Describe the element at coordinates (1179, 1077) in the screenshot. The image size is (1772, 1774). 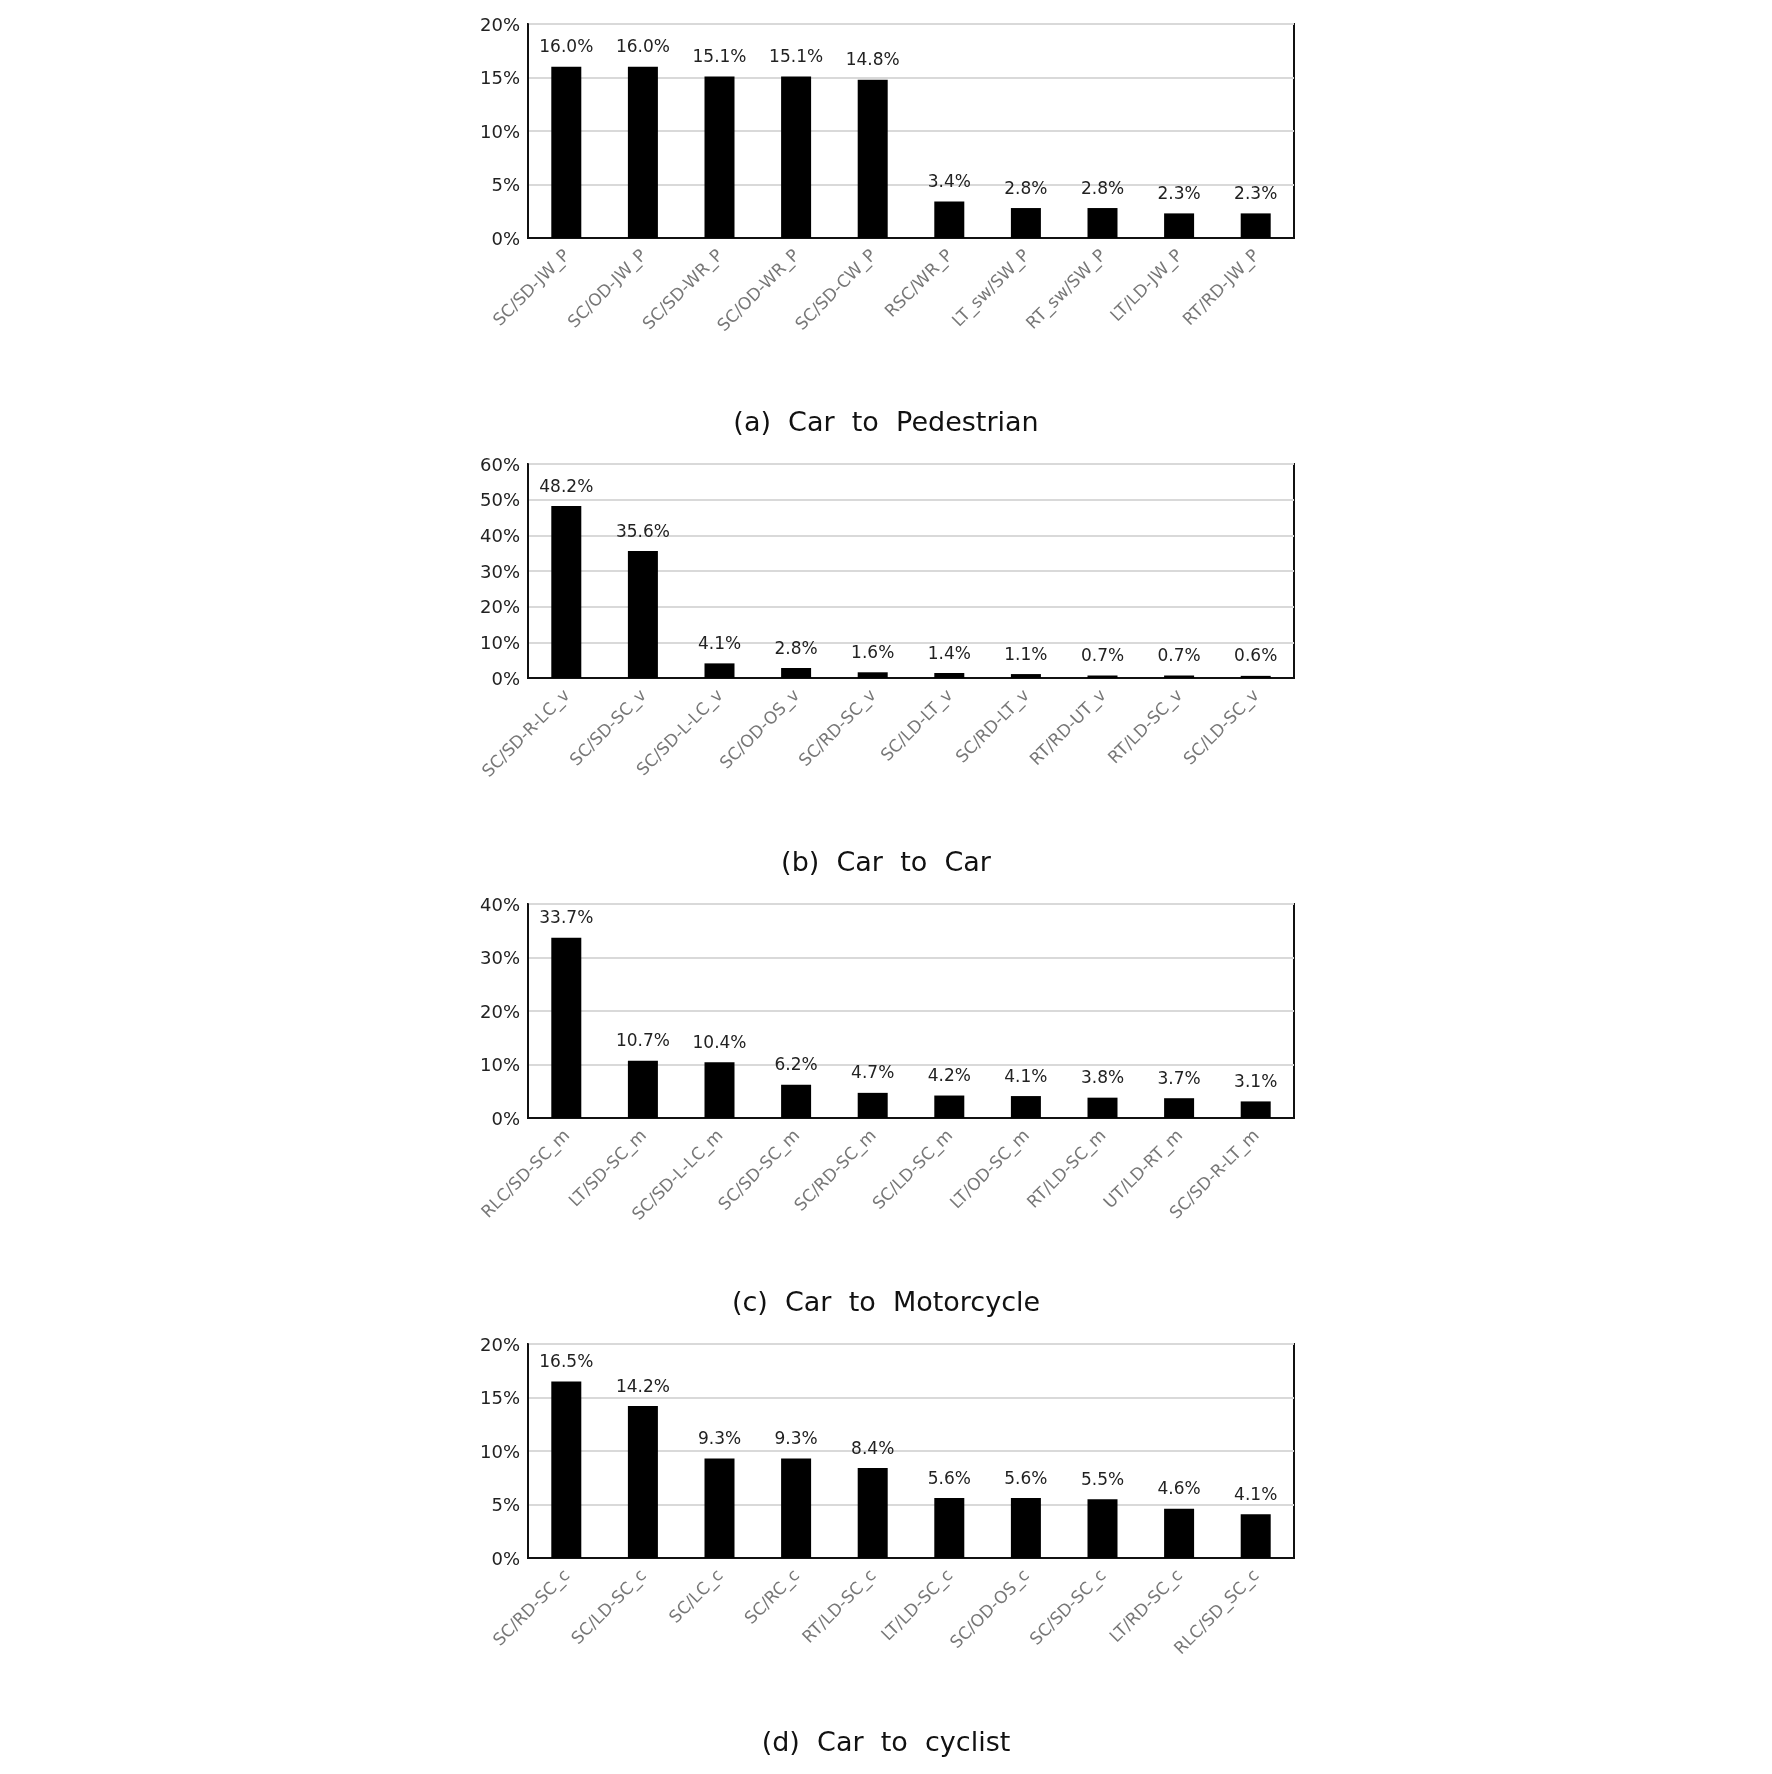
I see `data-label: 3.7%` at that location.